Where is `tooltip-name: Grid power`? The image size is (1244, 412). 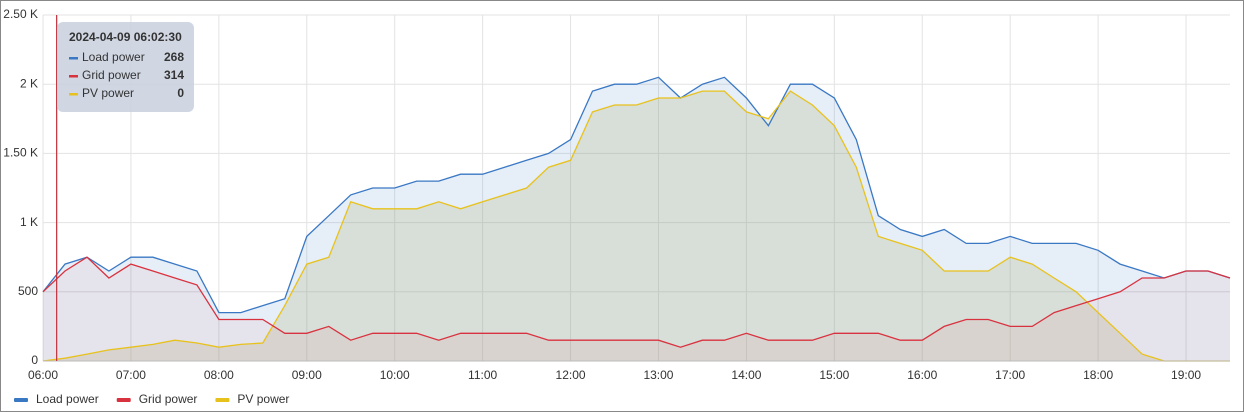 tooltip-name: Grid power is located at coordinates (111, 75).